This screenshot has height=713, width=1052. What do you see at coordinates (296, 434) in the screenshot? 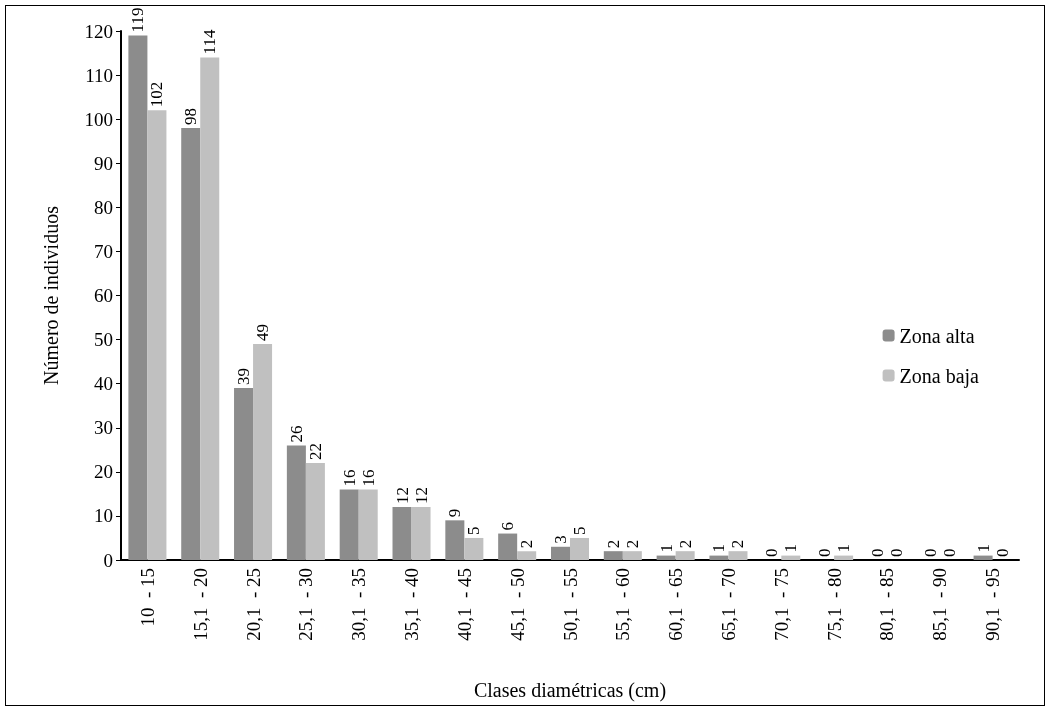
I see `data-label: 26` at bounding box center [296, 434].